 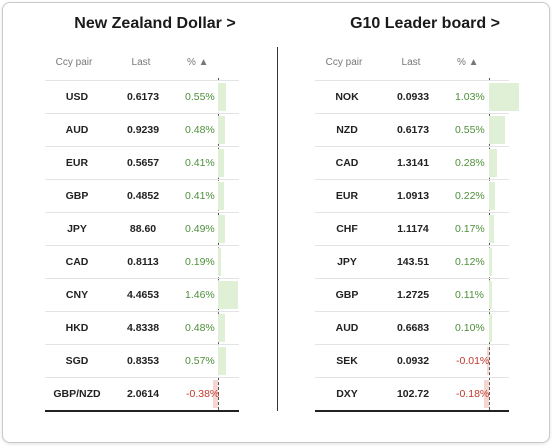 I want to click on pct-change-cell: 0.12%, so click(x=470, y=262).